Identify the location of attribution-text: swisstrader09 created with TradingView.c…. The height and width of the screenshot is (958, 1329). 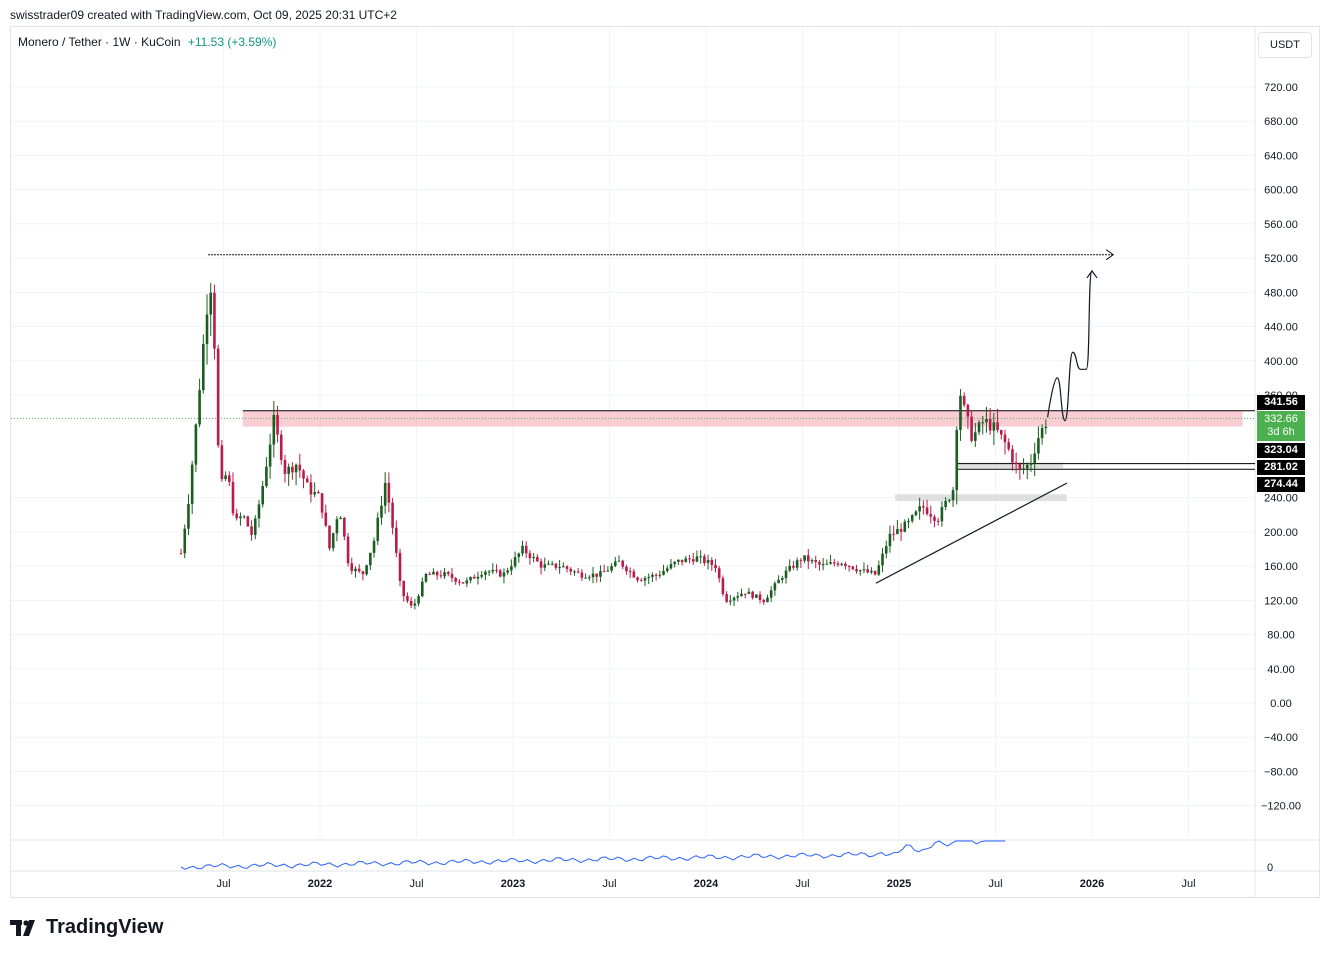
(203, 15).